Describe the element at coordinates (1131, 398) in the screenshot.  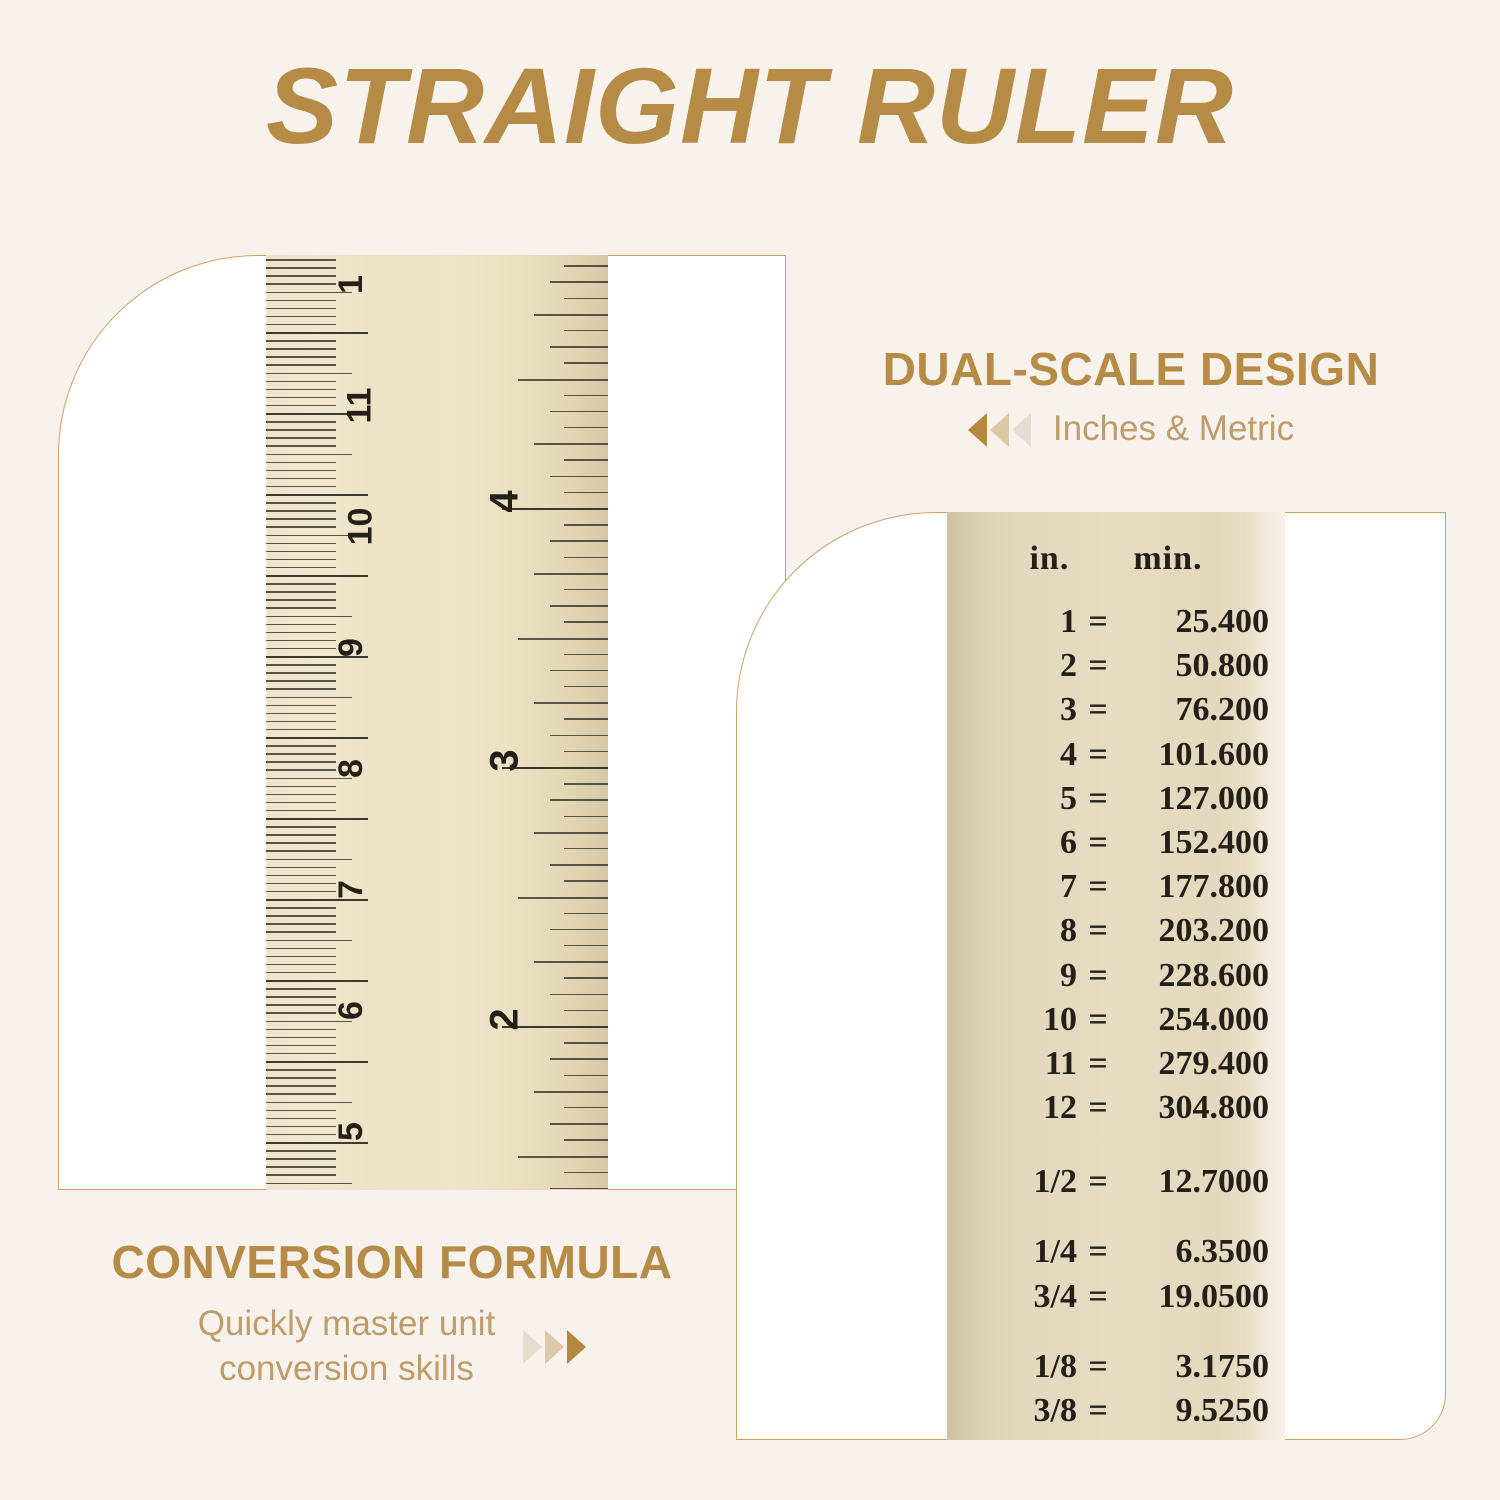
I see `dual-scale-feature-block: DUAL-SCALE DESIGN Inches & Metric` at that location.